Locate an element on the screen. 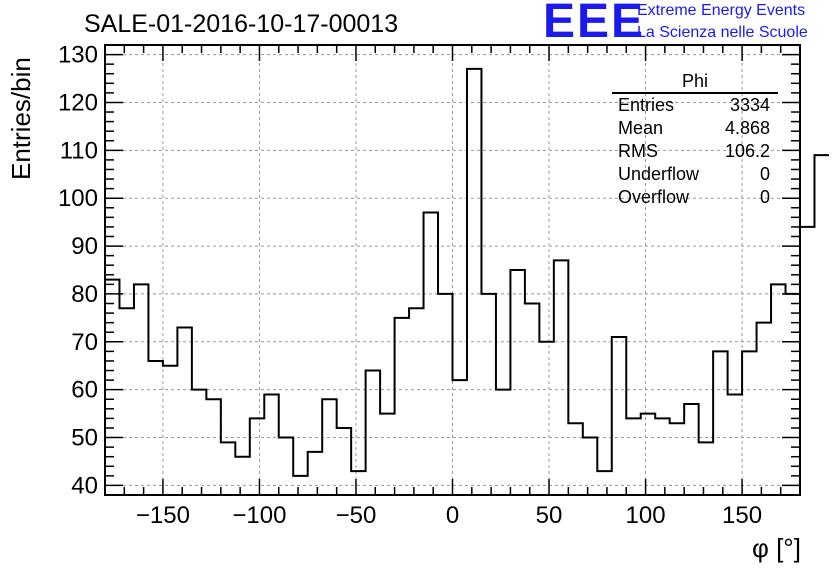 The image size is (836, 572). stats-title: Phi is located at coordinates (695, 82).